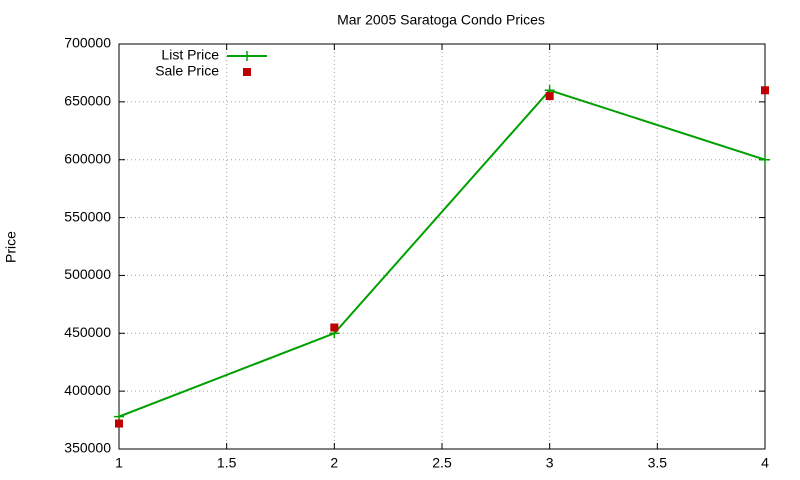 This screenshot has height=480, width=800. Describe the element at coordinates (442, 463) in the screenshot. I see `x-tick-label: 2.5` at that location.